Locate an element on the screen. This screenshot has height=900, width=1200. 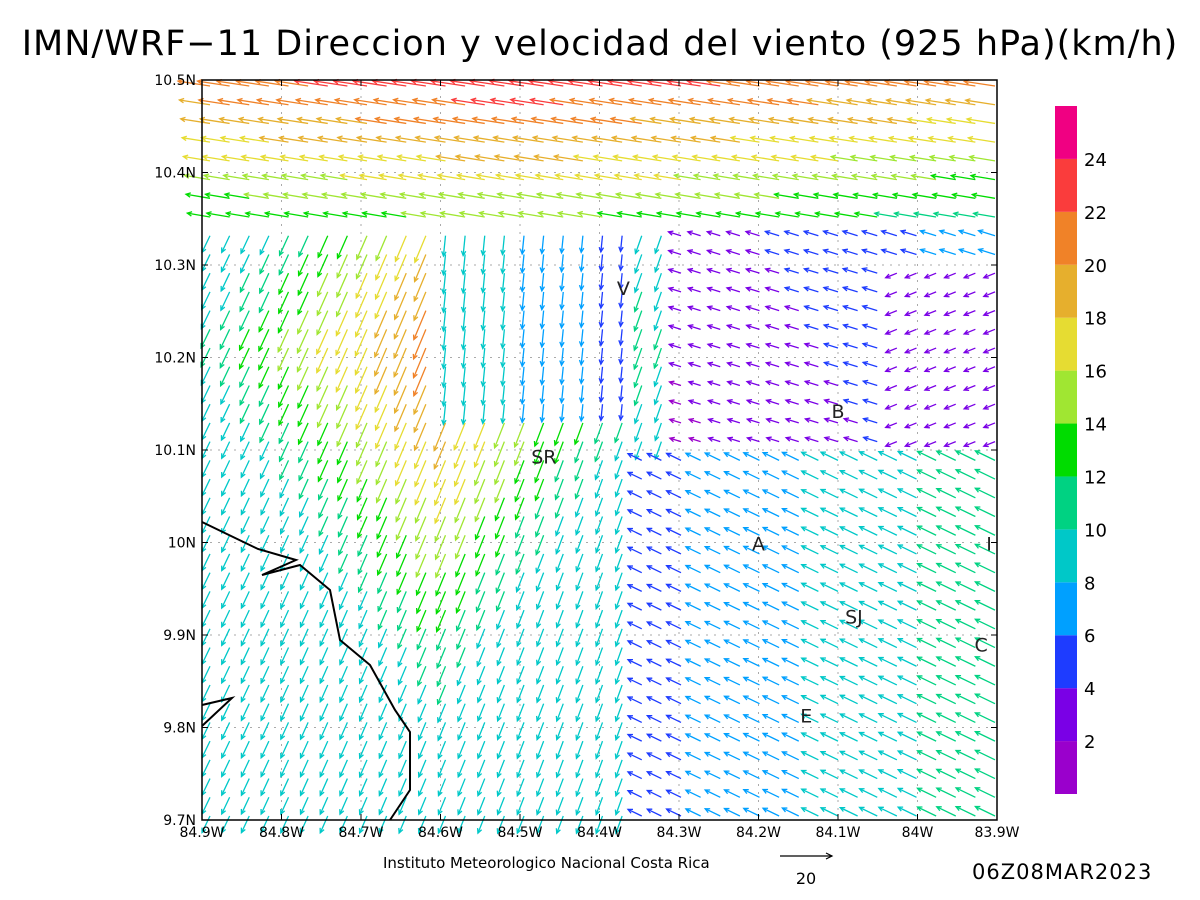
y-tick-label: 10N is located at coordinates (182, 544).